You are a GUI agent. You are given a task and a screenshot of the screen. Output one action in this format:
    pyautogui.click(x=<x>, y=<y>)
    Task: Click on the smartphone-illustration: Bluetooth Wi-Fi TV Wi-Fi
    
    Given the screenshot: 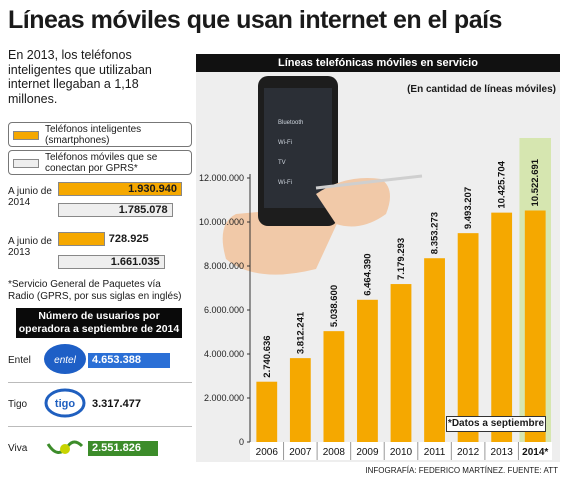 What is the action you would take?
    pyautogui.click(x=322, y=175)
    